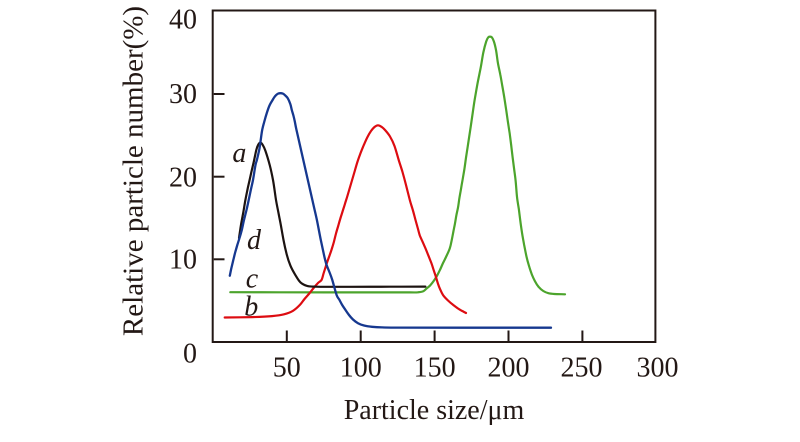 The image size is (800, 442). I want to click on svg-text: Relative particle number(%), so click(134, 171).